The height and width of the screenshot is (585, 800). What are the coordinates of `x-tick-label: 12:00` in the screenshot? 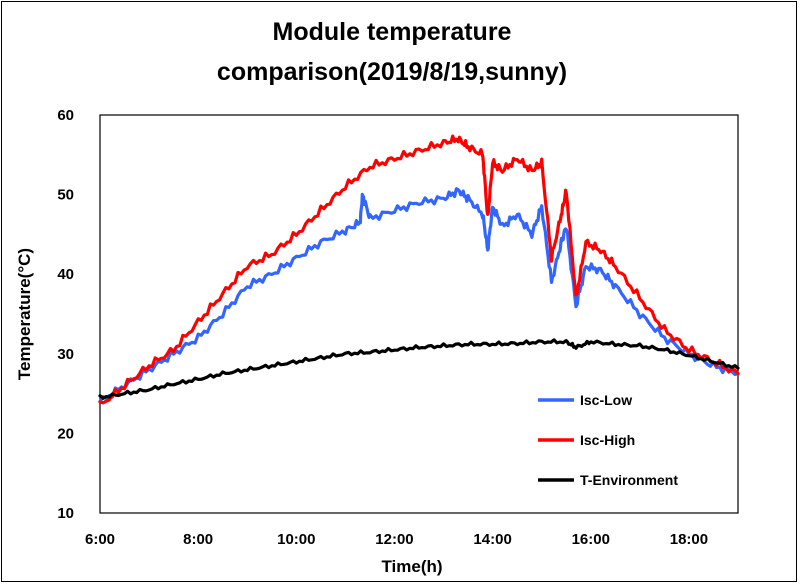 It's located at (394, 539).